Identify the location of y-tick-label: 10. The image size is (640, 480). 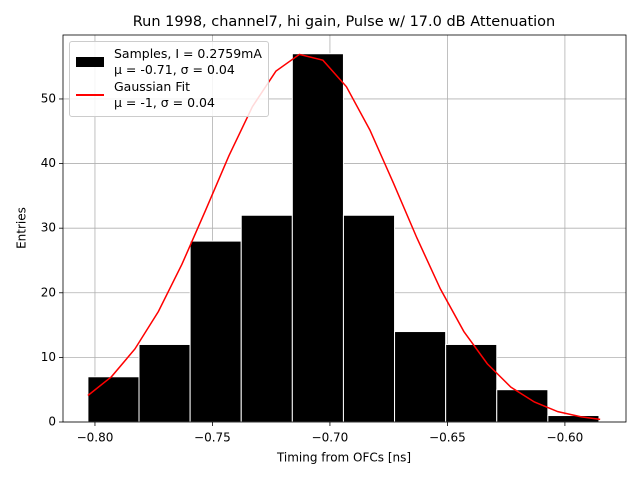
(48, 357).